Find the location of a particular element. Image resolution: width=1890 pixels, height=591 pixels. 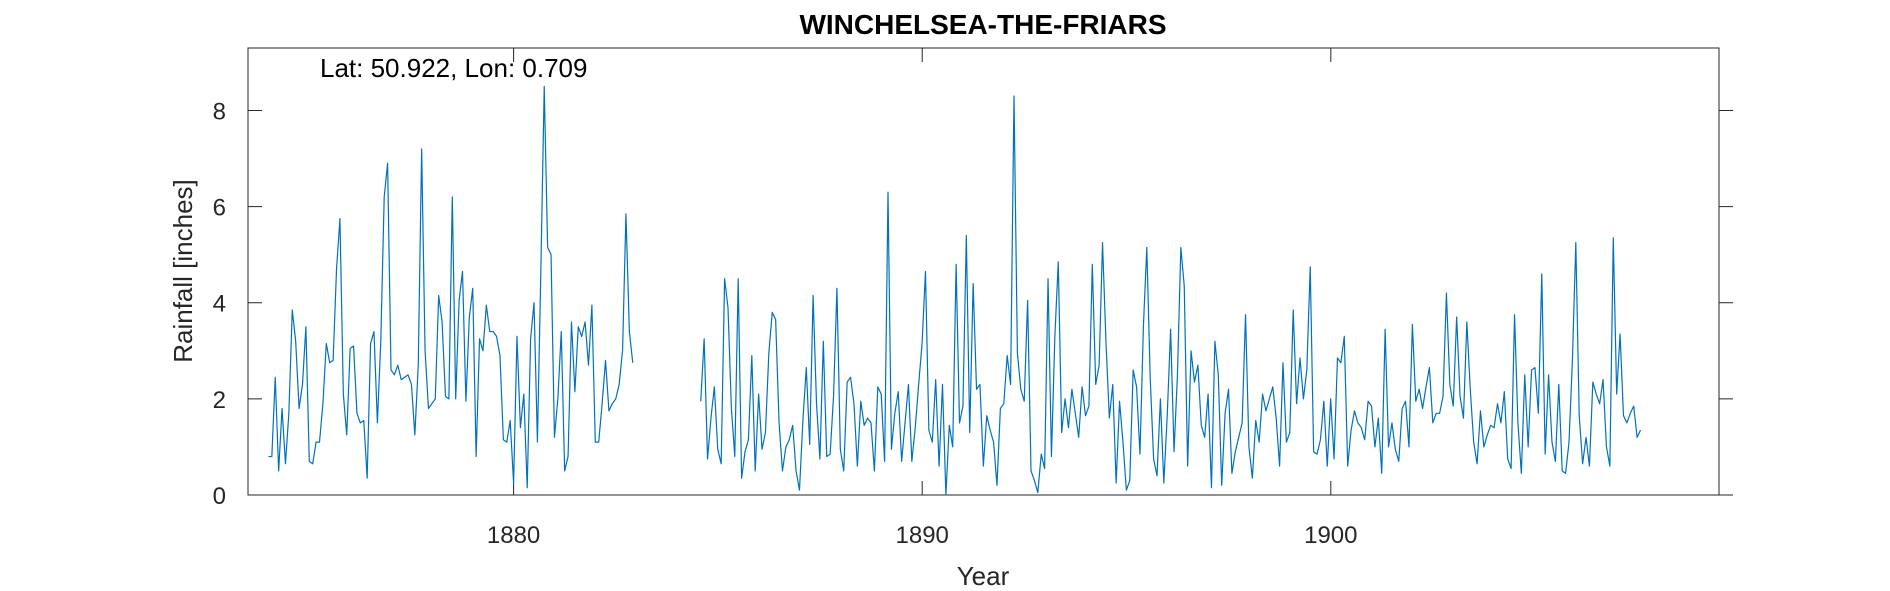

y-tick-label: 2 is located at coordinates (219, 400).